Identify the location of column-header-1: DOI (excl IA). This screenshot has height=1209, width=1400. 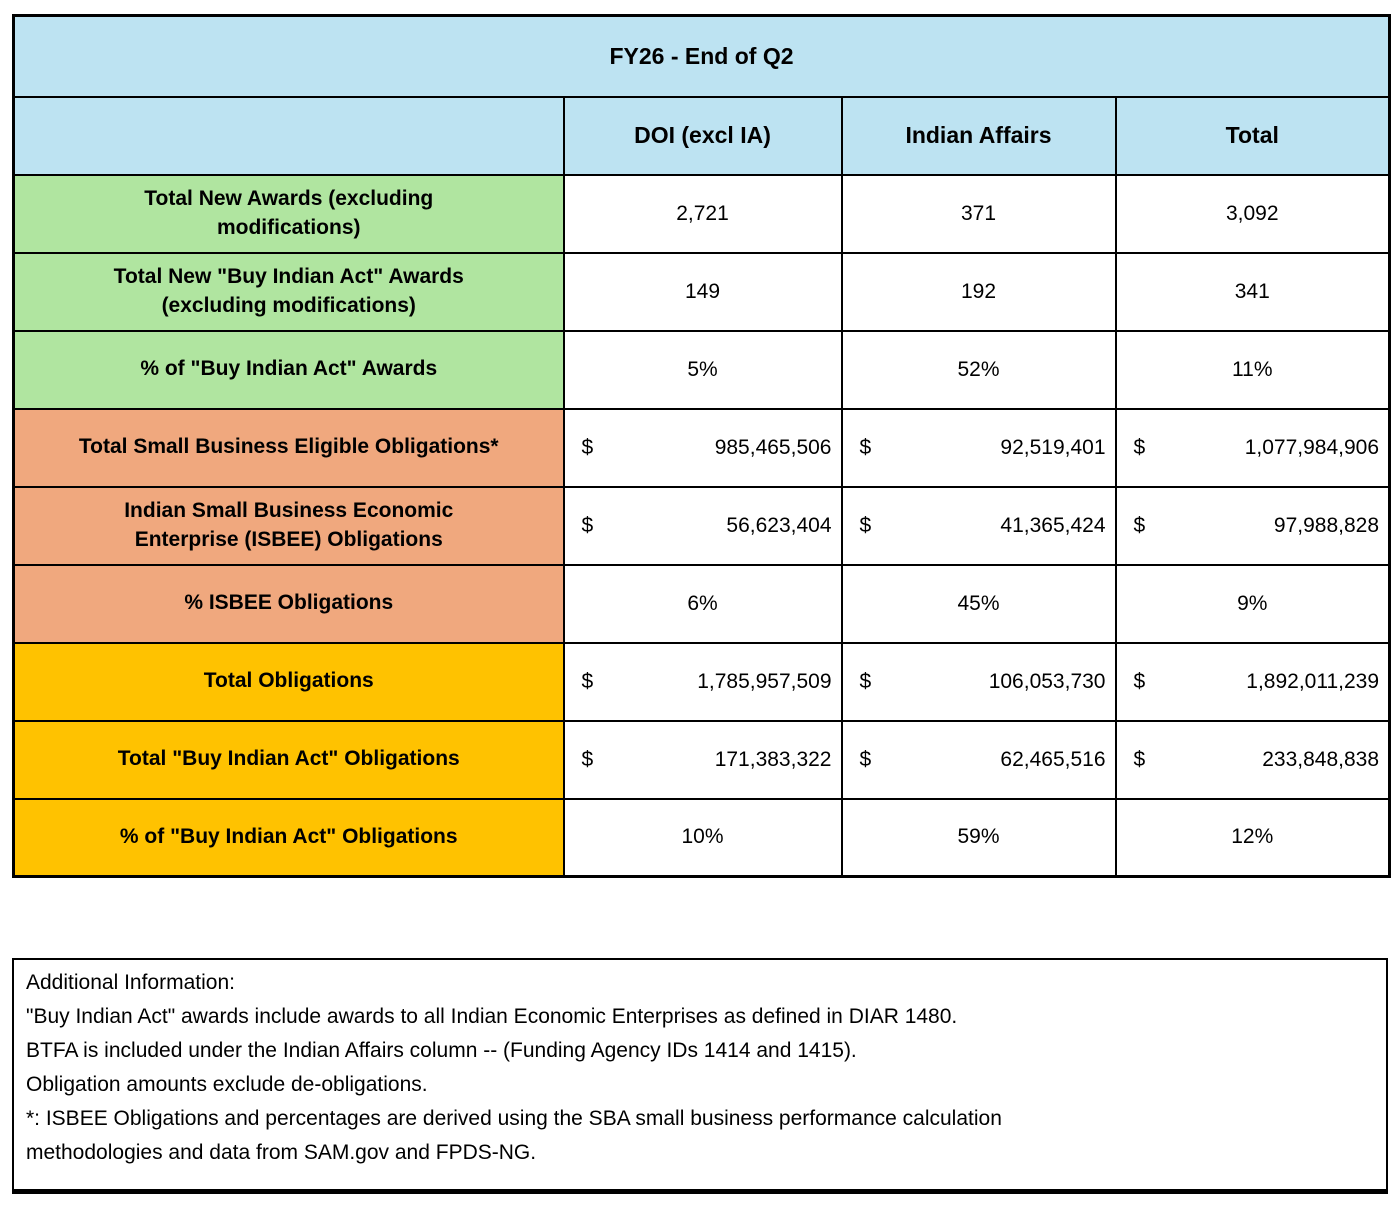
(702, 135).